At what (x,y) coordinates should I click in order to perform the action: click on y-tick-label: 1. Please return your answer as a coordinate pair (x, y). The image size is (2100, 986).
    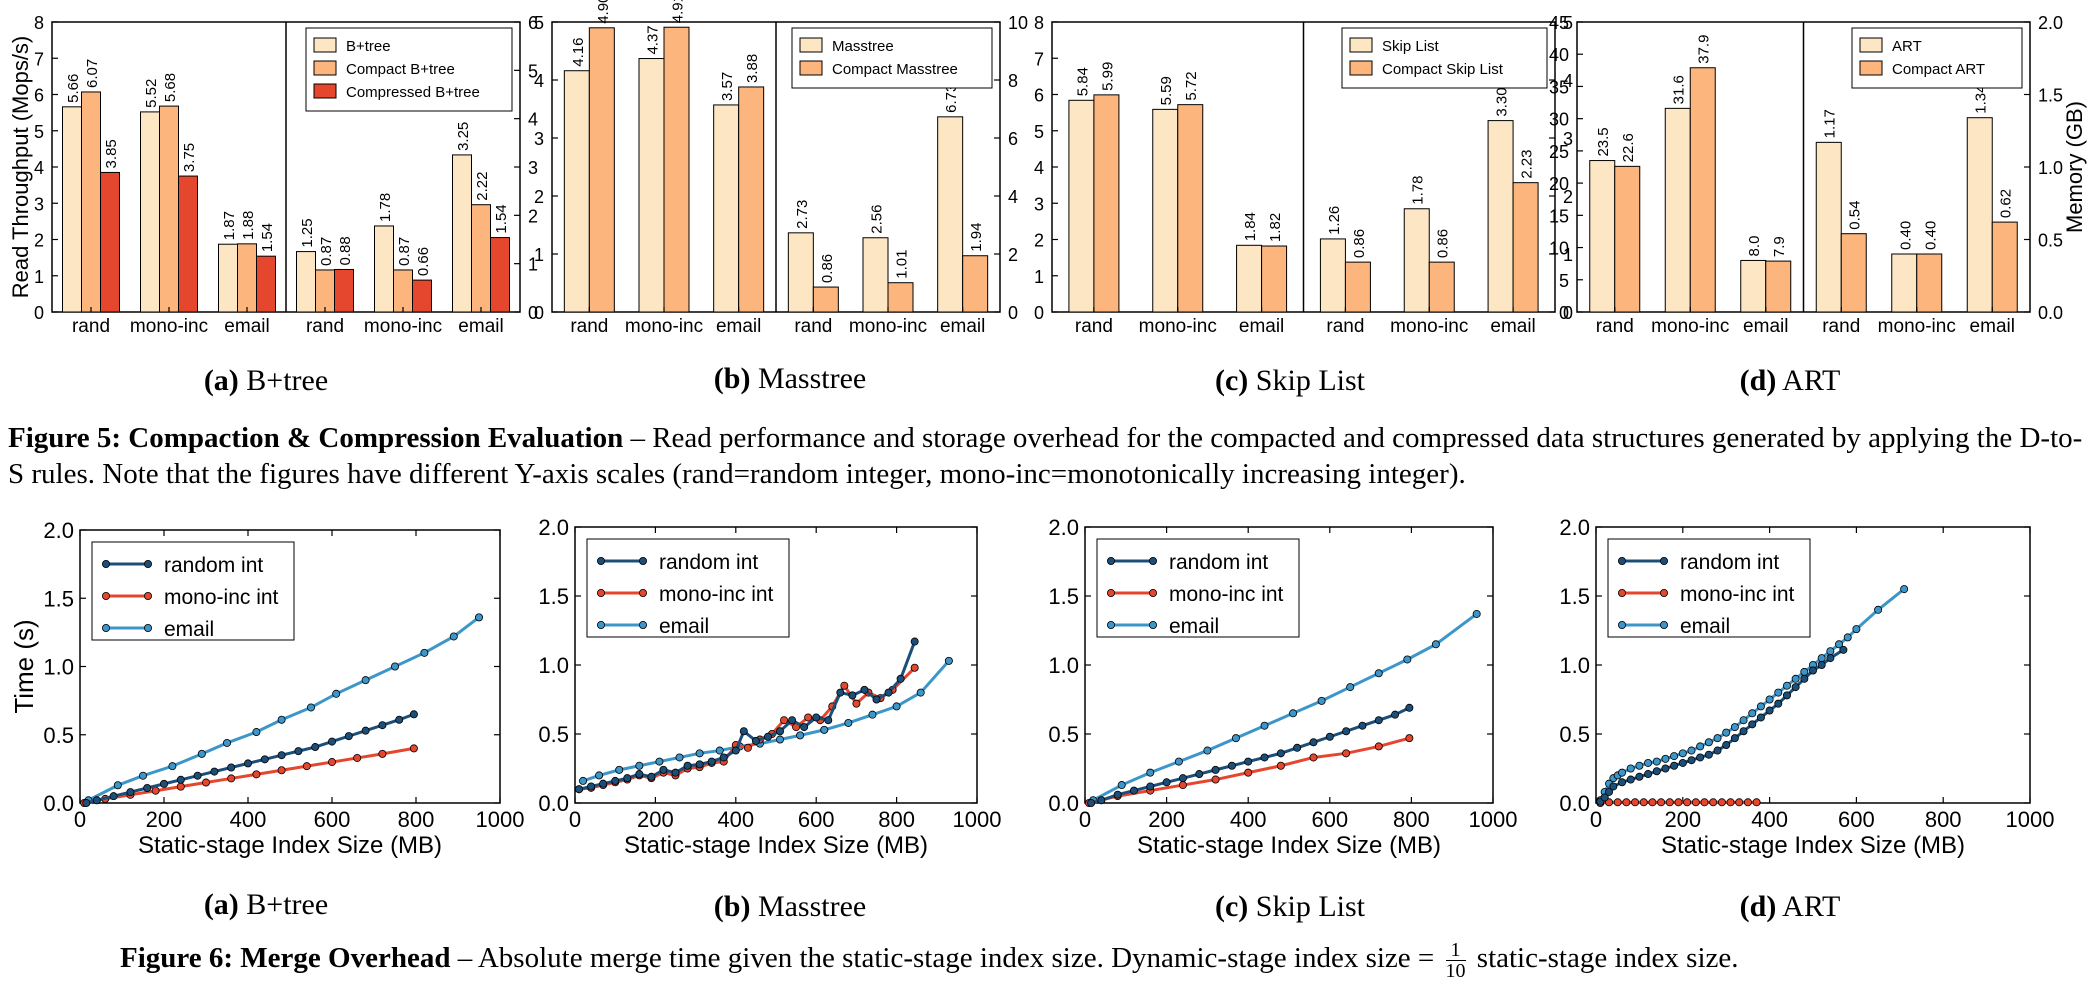
    Looking at the image, I should click on (1039, 277).